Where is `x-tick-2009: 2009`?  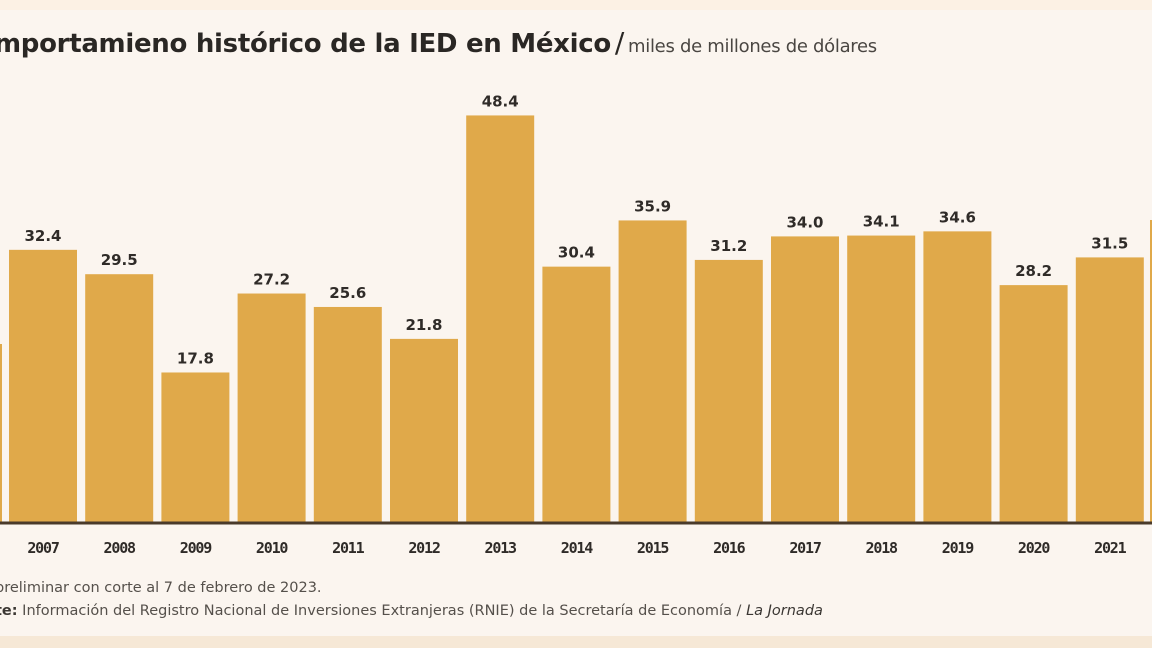 x-tick-2009: 2009 is located at coordinates (196, 548).